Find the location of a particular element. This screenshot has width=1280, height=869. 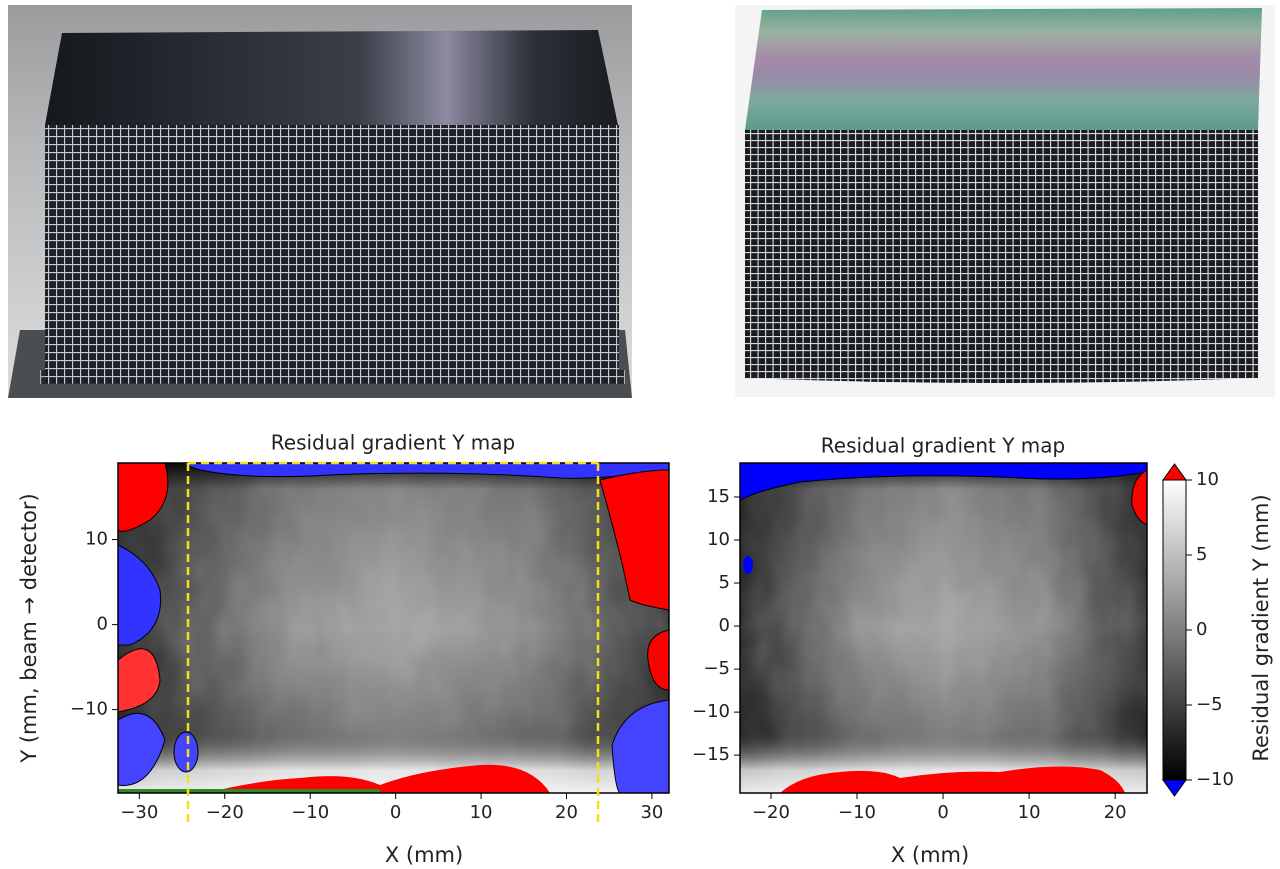

y-axis-label: Y (mm, beam → detector) is located at coordinates (29, 628).